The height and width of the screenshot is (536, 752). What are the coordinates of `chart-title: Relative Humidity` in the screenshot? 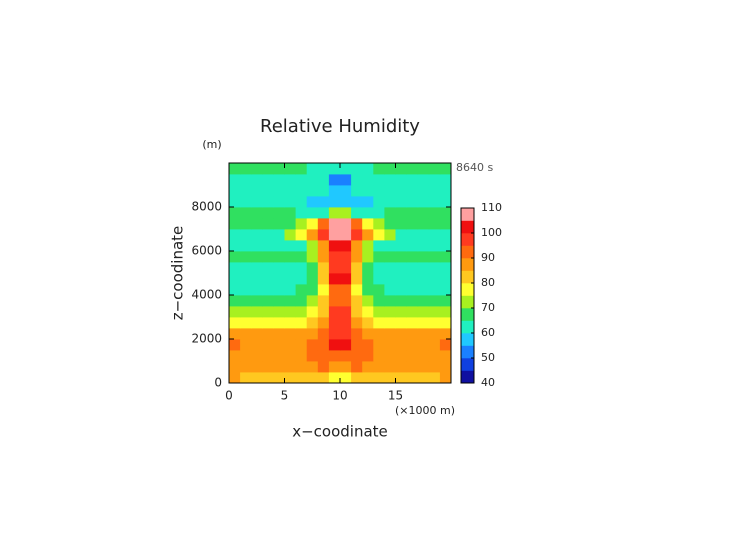 It's located at (340, 126).